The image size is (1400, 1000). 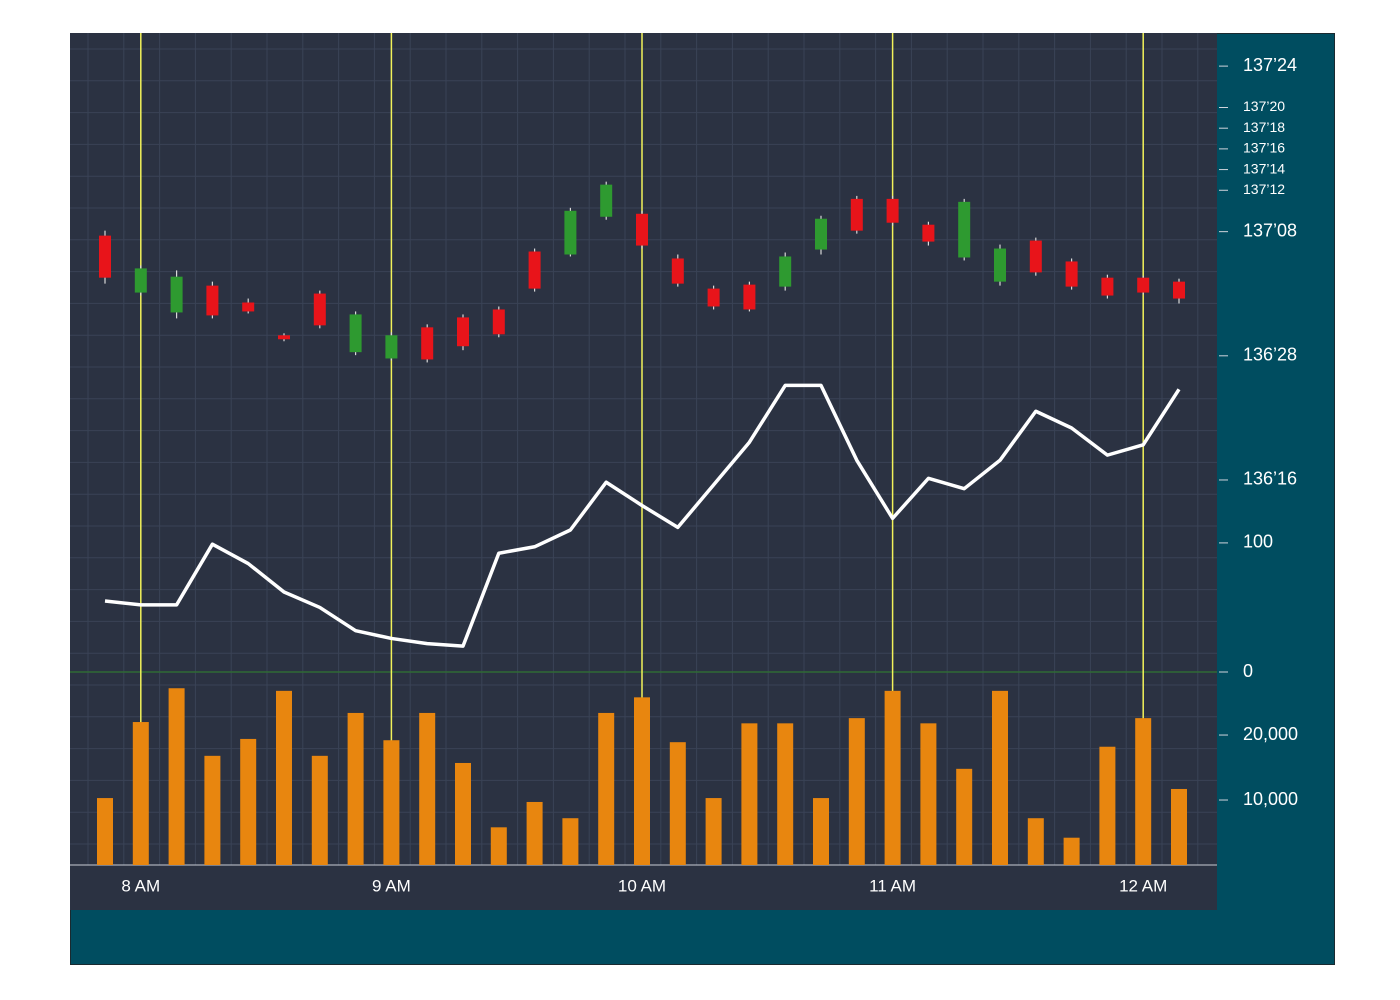 I want to click on y-tick-label: 137’24, so click(x=1270, y=65).